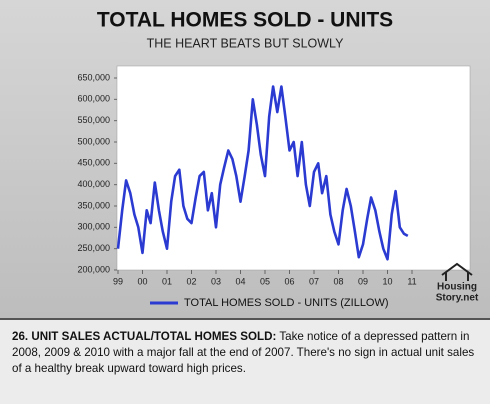 The width and height of the screenshot is (490, 404). What do you see at coordinates (457, 298) in the screenshot?
I see `logo-text: Story.net` at bounding box center [457, 298].